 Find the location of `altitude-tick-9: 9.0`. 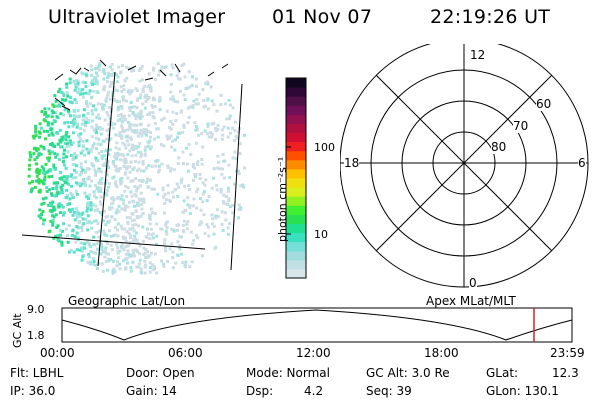

altitude-tick-9: 9.0 is located at coordinates (36, 309).